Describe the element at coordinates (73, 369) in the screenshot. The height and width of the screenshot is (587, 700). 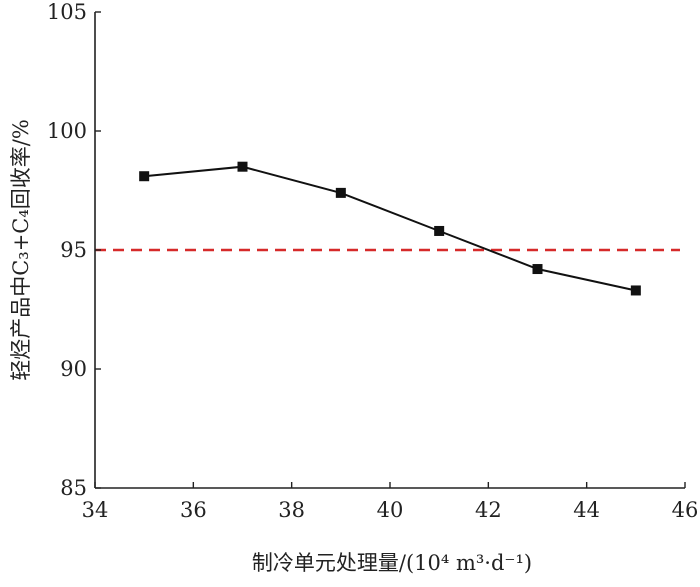
I see `y-tick-label: 90` at that location.